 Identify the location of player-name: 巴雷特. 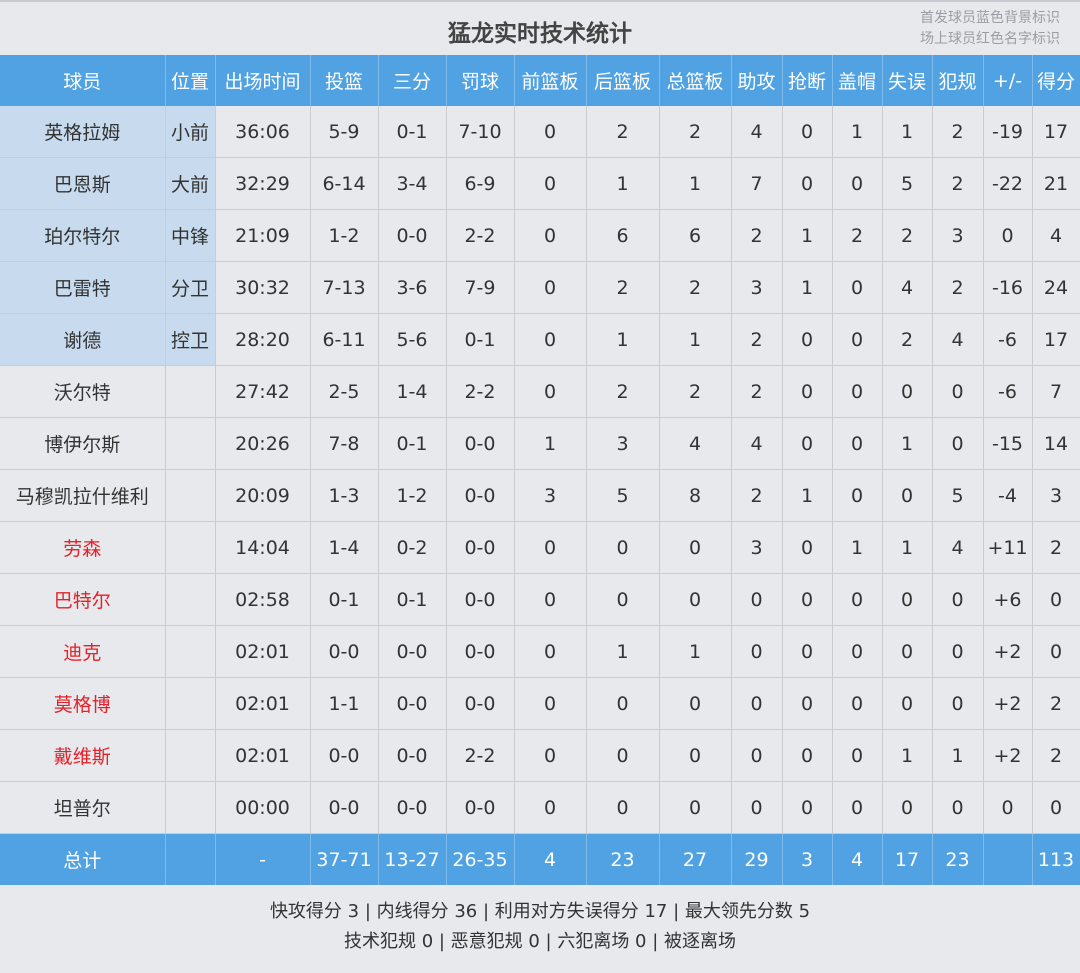
(83, 287).